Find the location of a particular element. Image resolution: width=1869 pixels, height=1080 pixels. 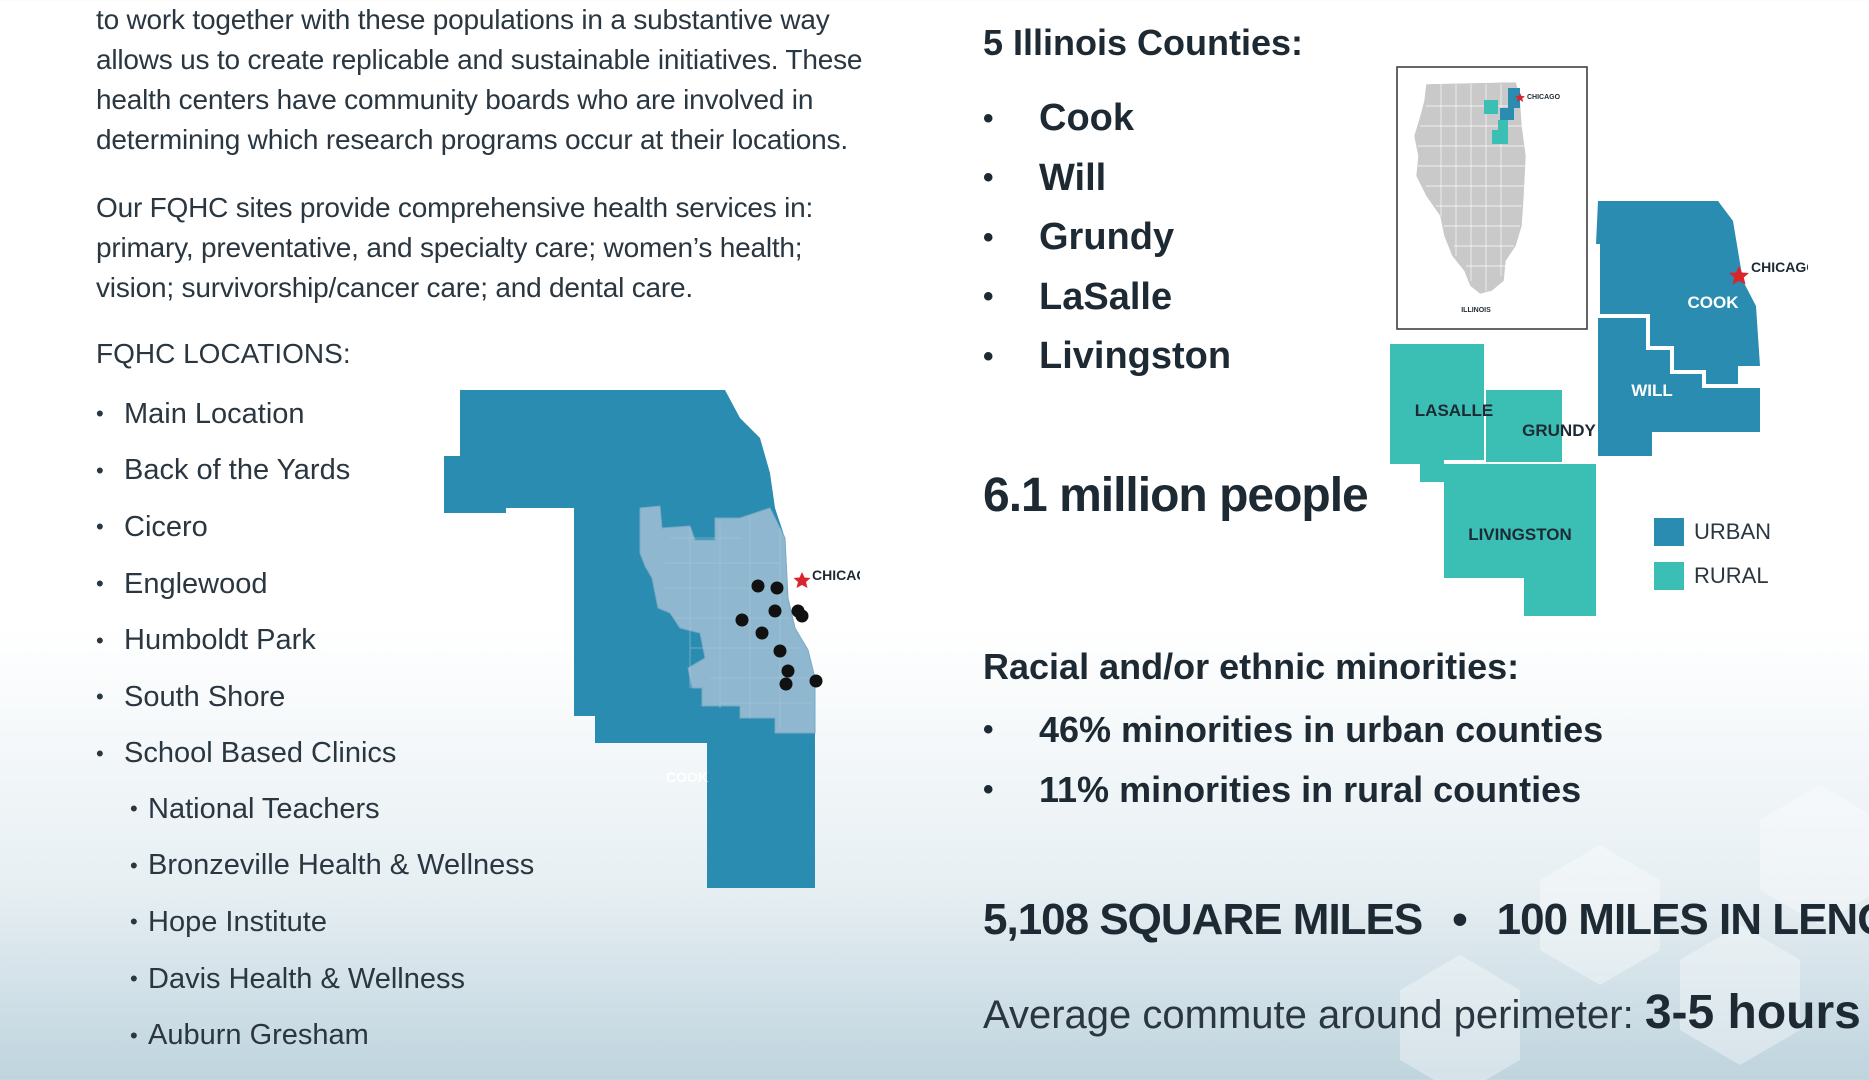

region-chicago-label: CHICAGO is located at coordinates (1779, 267).